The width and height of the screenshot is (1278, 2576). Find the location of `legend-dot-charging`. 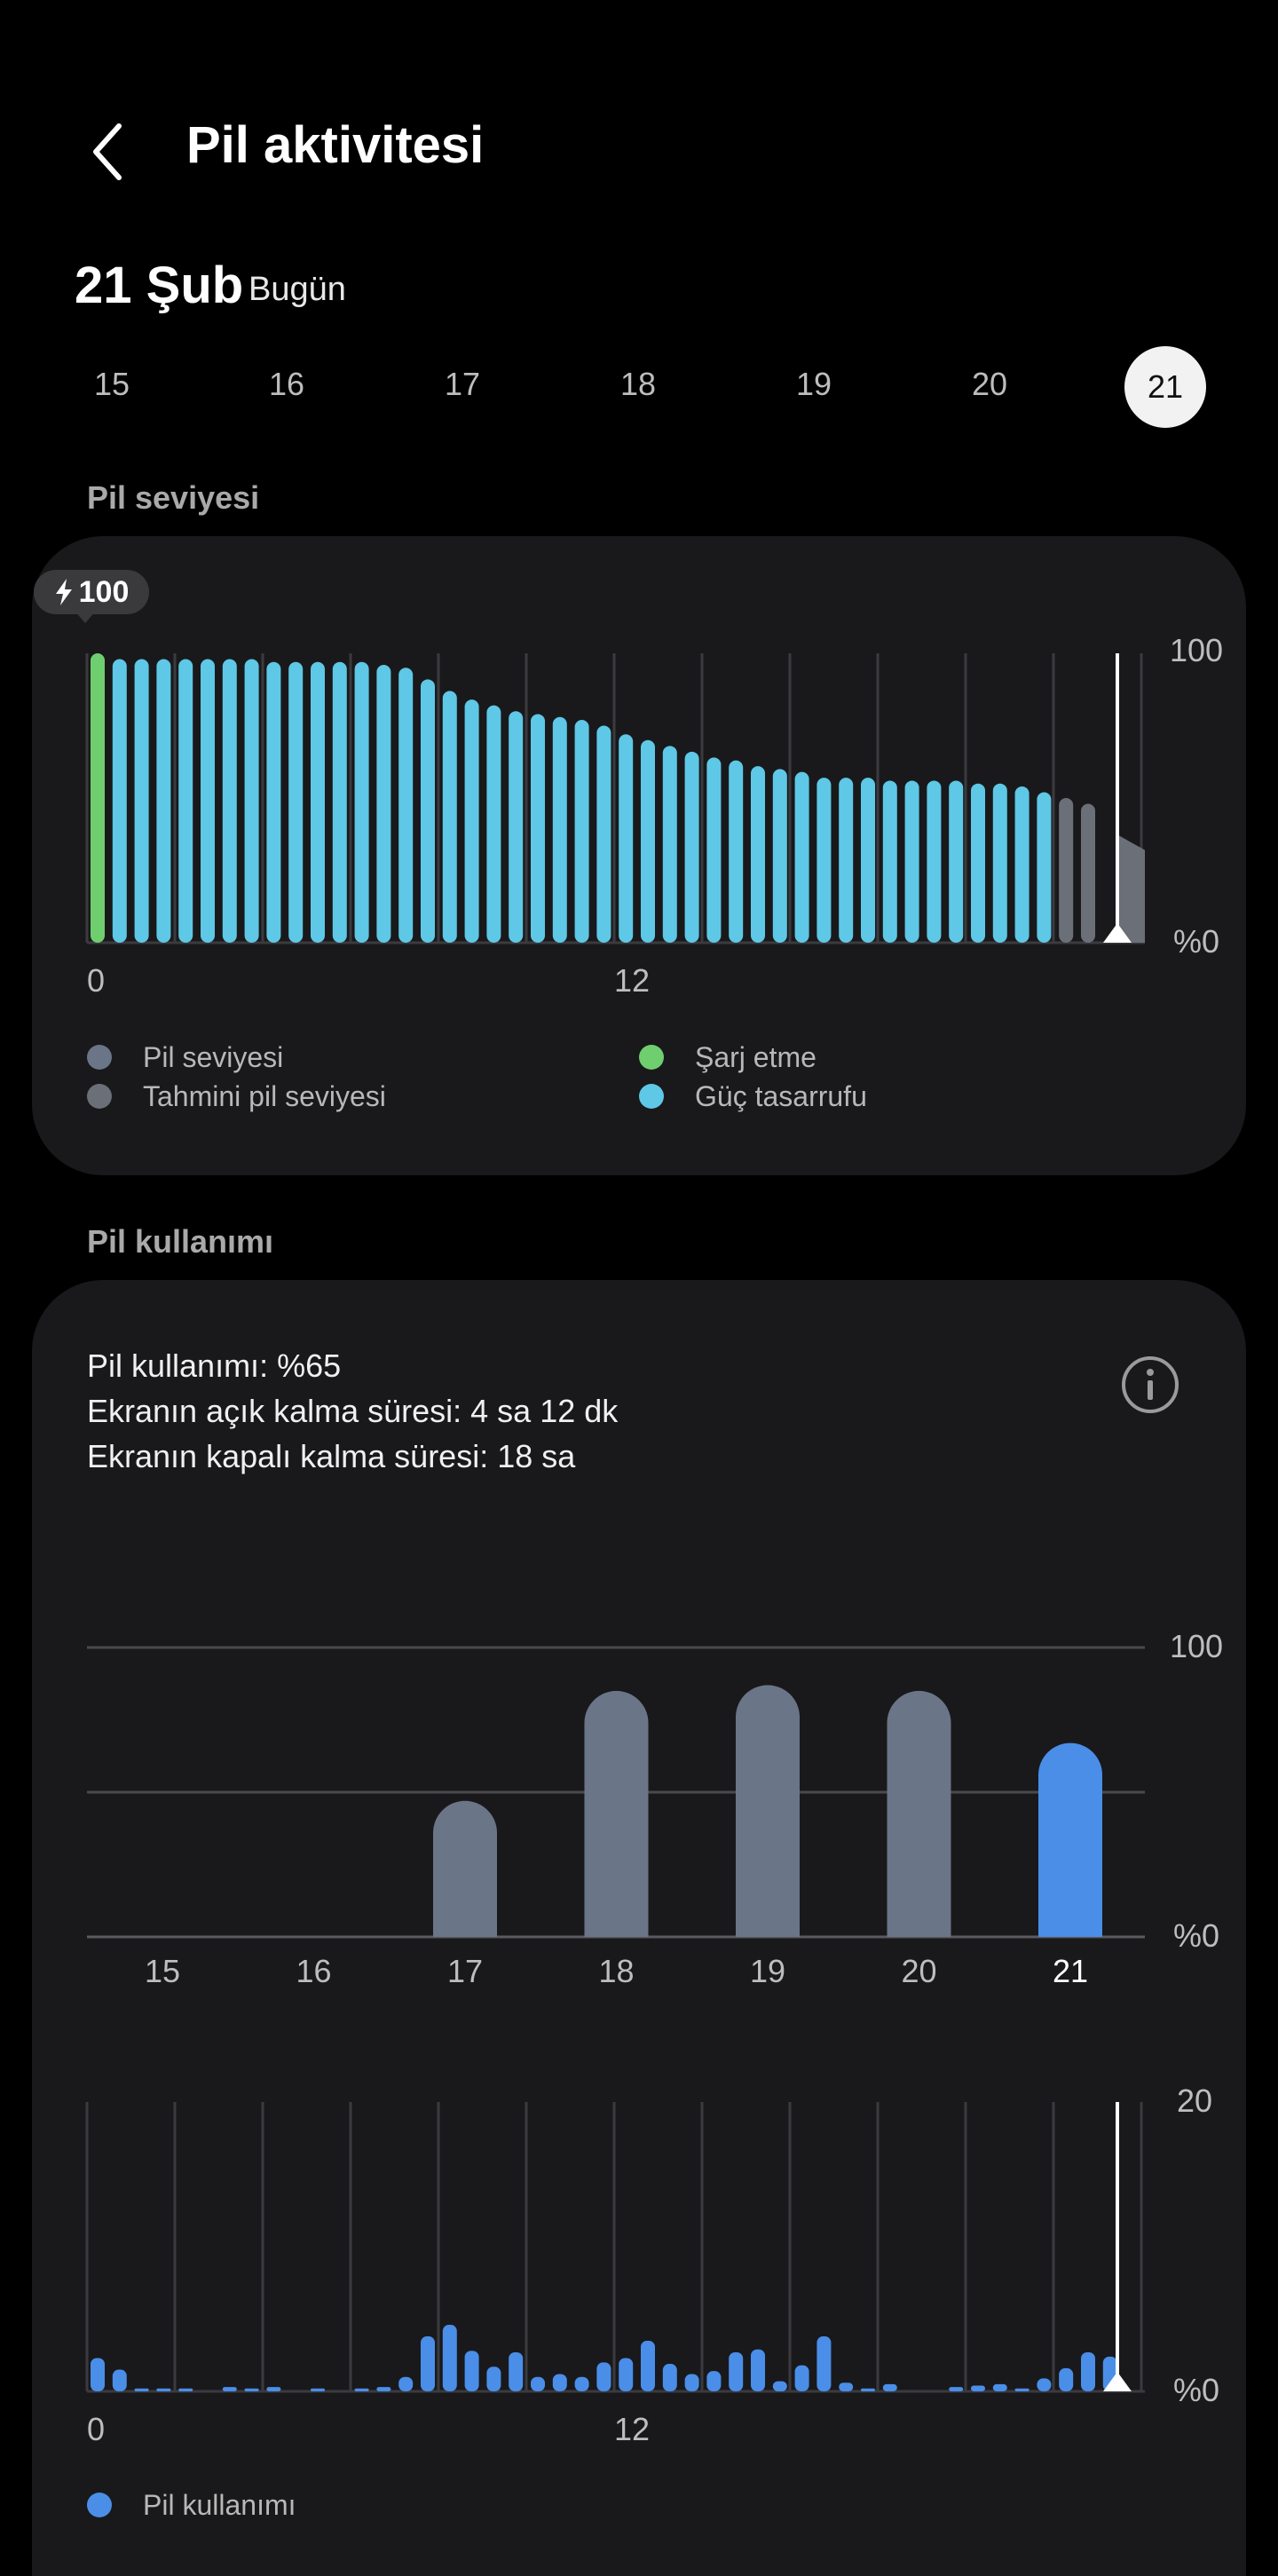

legend-dot-charging is located at coordinates (651, 1057).